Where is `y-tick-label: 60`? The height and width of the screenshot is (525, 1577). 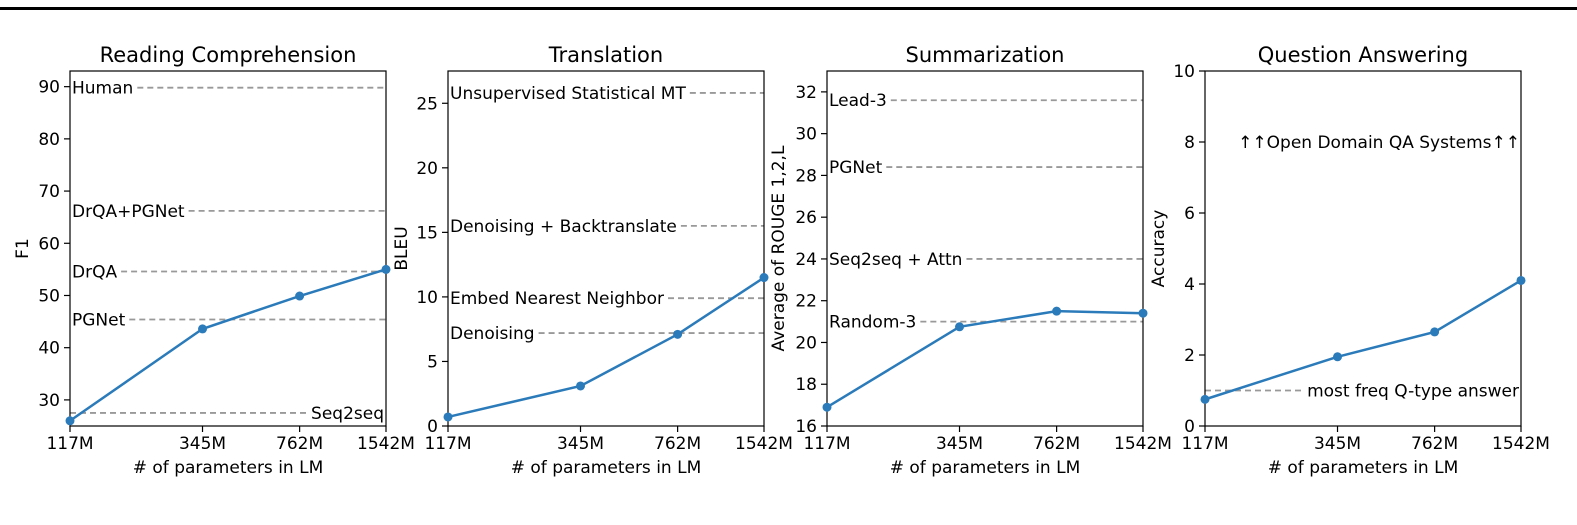 y-tick-label: 60 is located at coordinates (49, 244).